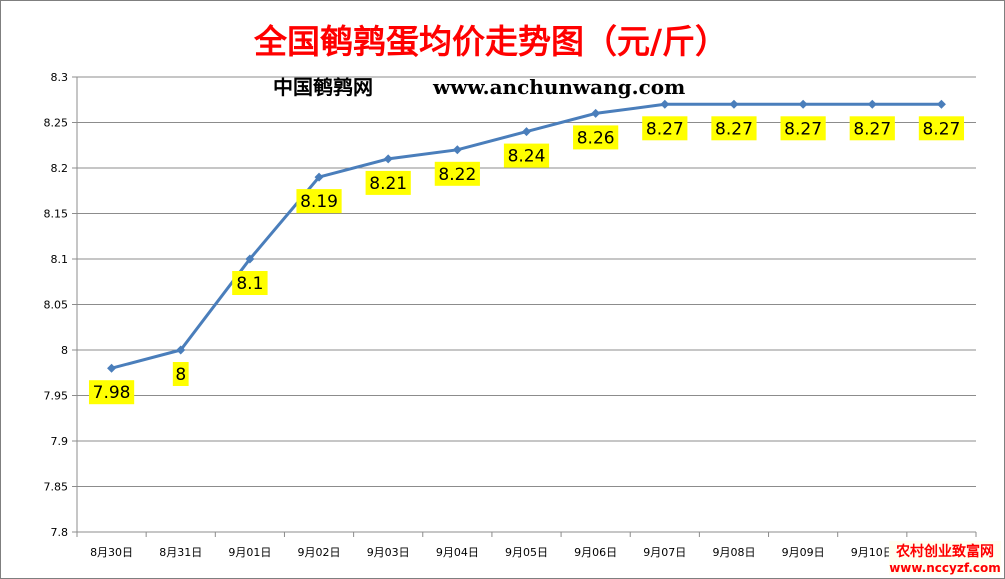  What do you see at coordinates (558, 87) in the screenshot?
I see `brand-url: www.anchunwang.com` at bounding box center [558, 87].